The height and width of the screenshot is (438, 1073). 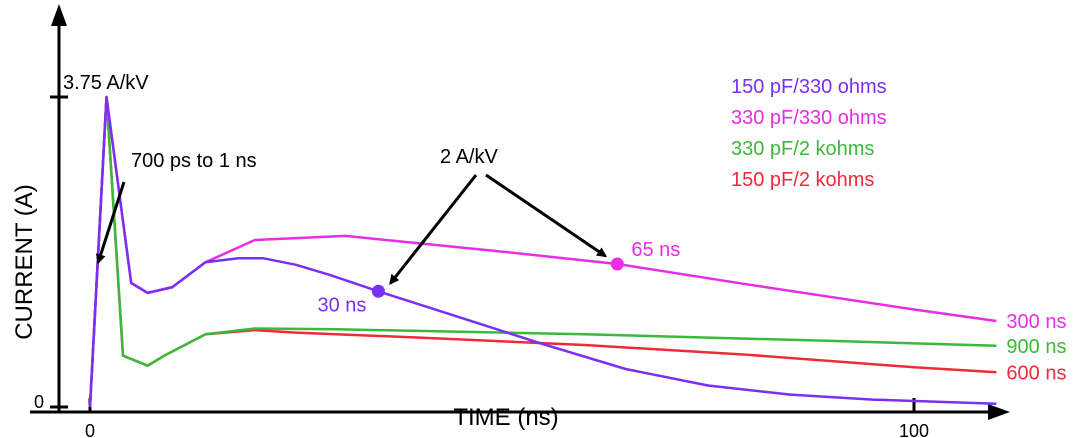 What do you see at coordinates (469, 157) in the screenshot?
I see `annotation-peak-current: 2 A/kV` at bounding box center [469, 157].